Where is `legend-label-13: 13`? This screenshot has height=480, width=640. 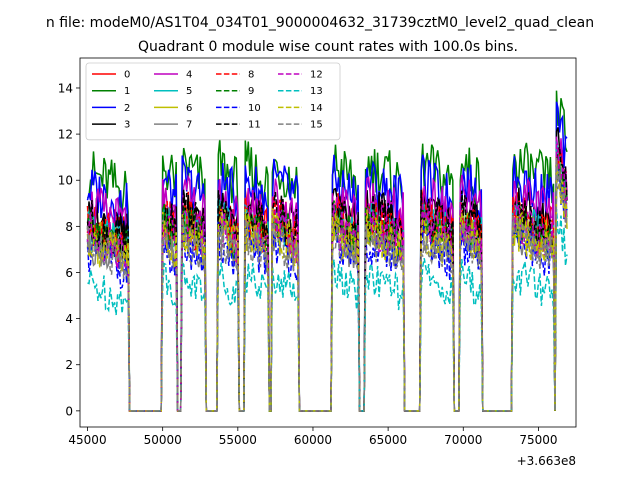
legend-label-13: 13 is located at coordinates (316, 91).